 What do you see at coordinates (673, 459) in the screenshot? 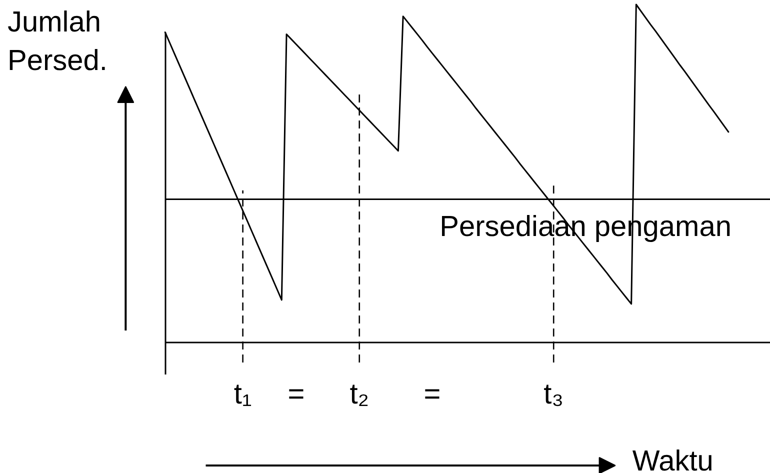
I see `x-axis-title: Waktu` at bounding box center [673, 459].